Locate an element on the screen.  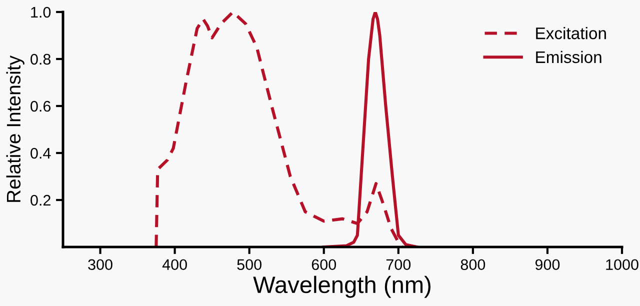
x-tick-label: 800 is located at coordinates (473, 264).